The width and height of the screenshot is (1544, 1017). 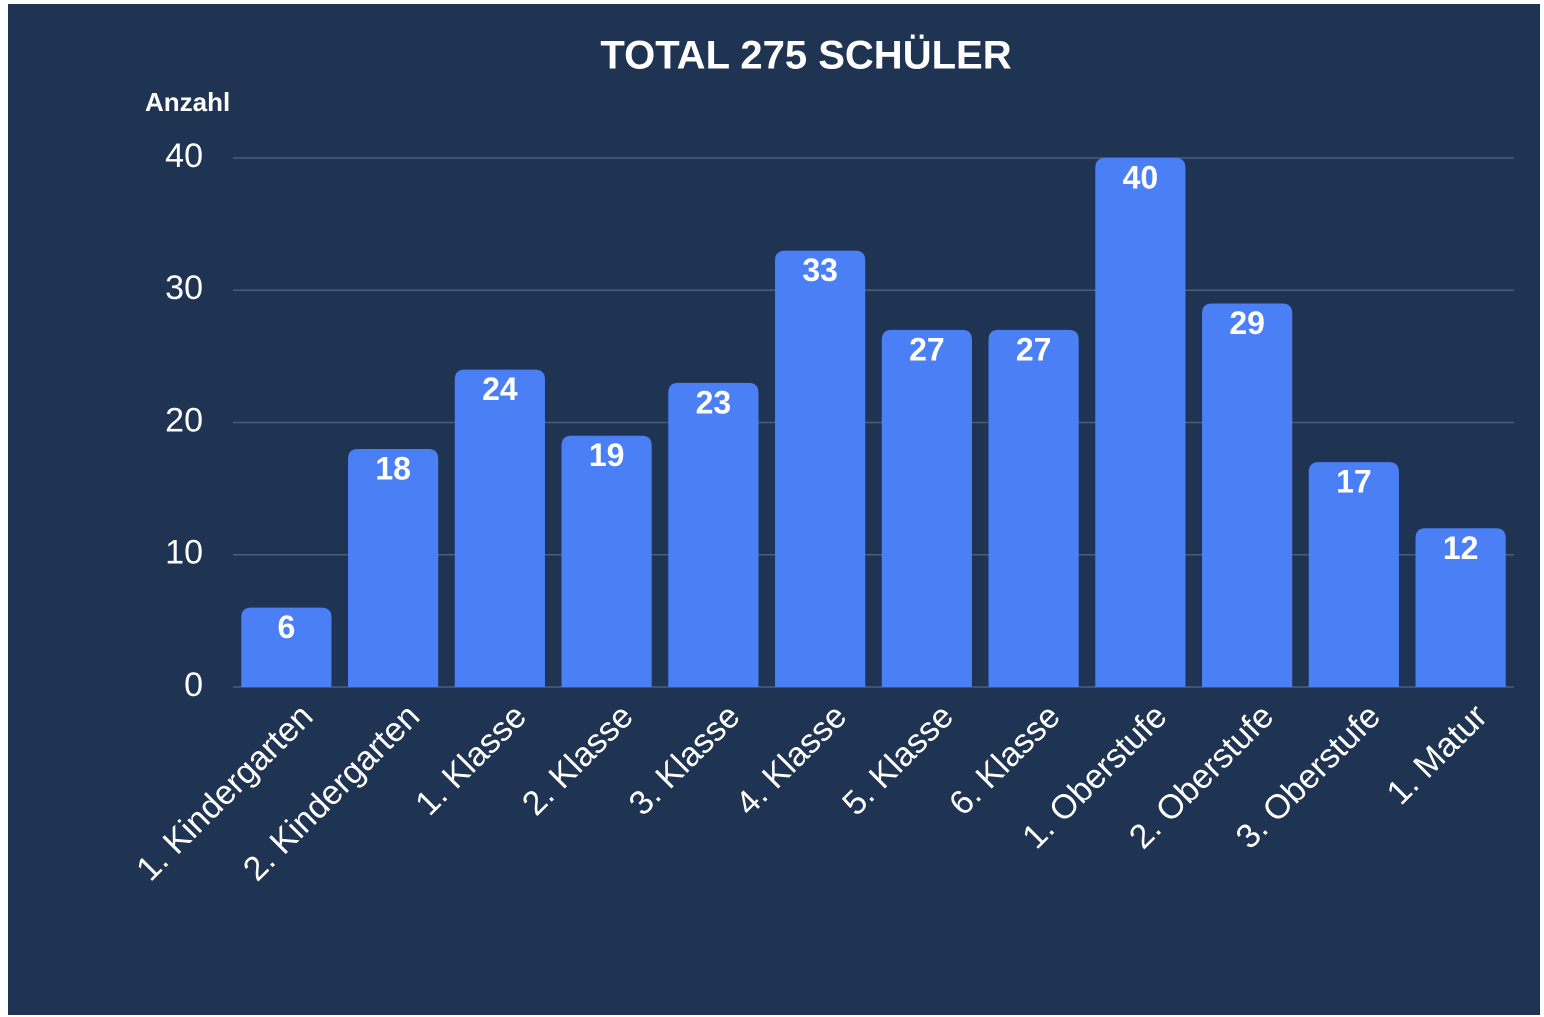 I want to click on y-axis-label: Anzahl, so click(x=187, y=102).